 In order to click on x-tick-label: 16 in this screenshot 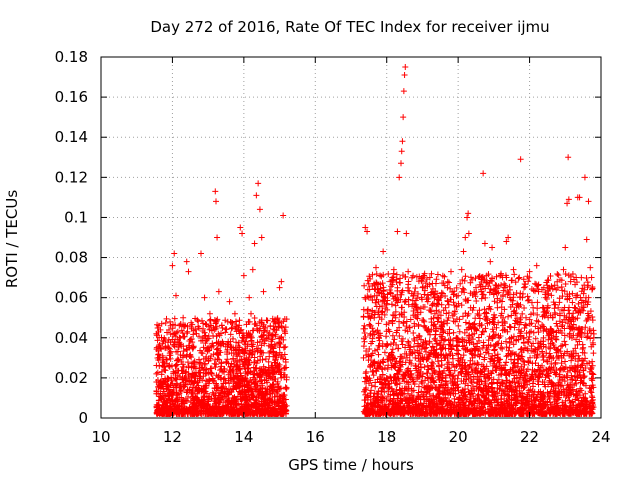, I will do `click(315, 437)`.